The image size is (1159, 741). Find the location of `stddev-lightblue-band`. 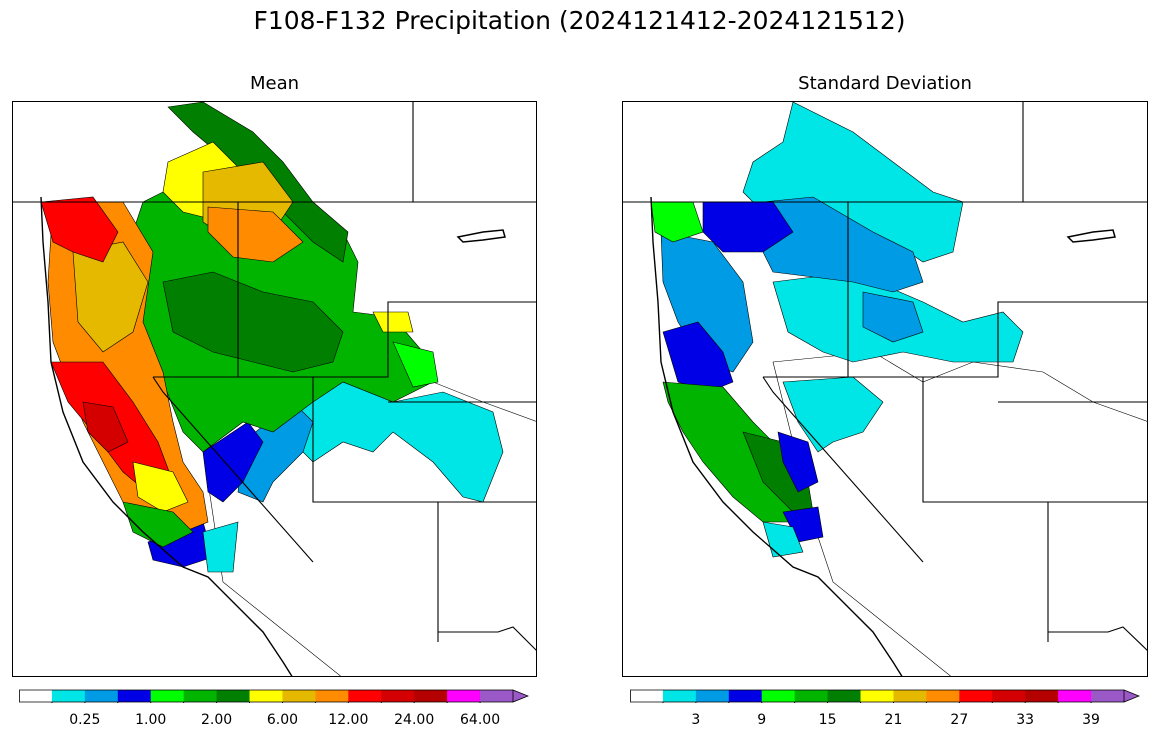

stddev-lightblue-band is located at coordinates (840, 244).